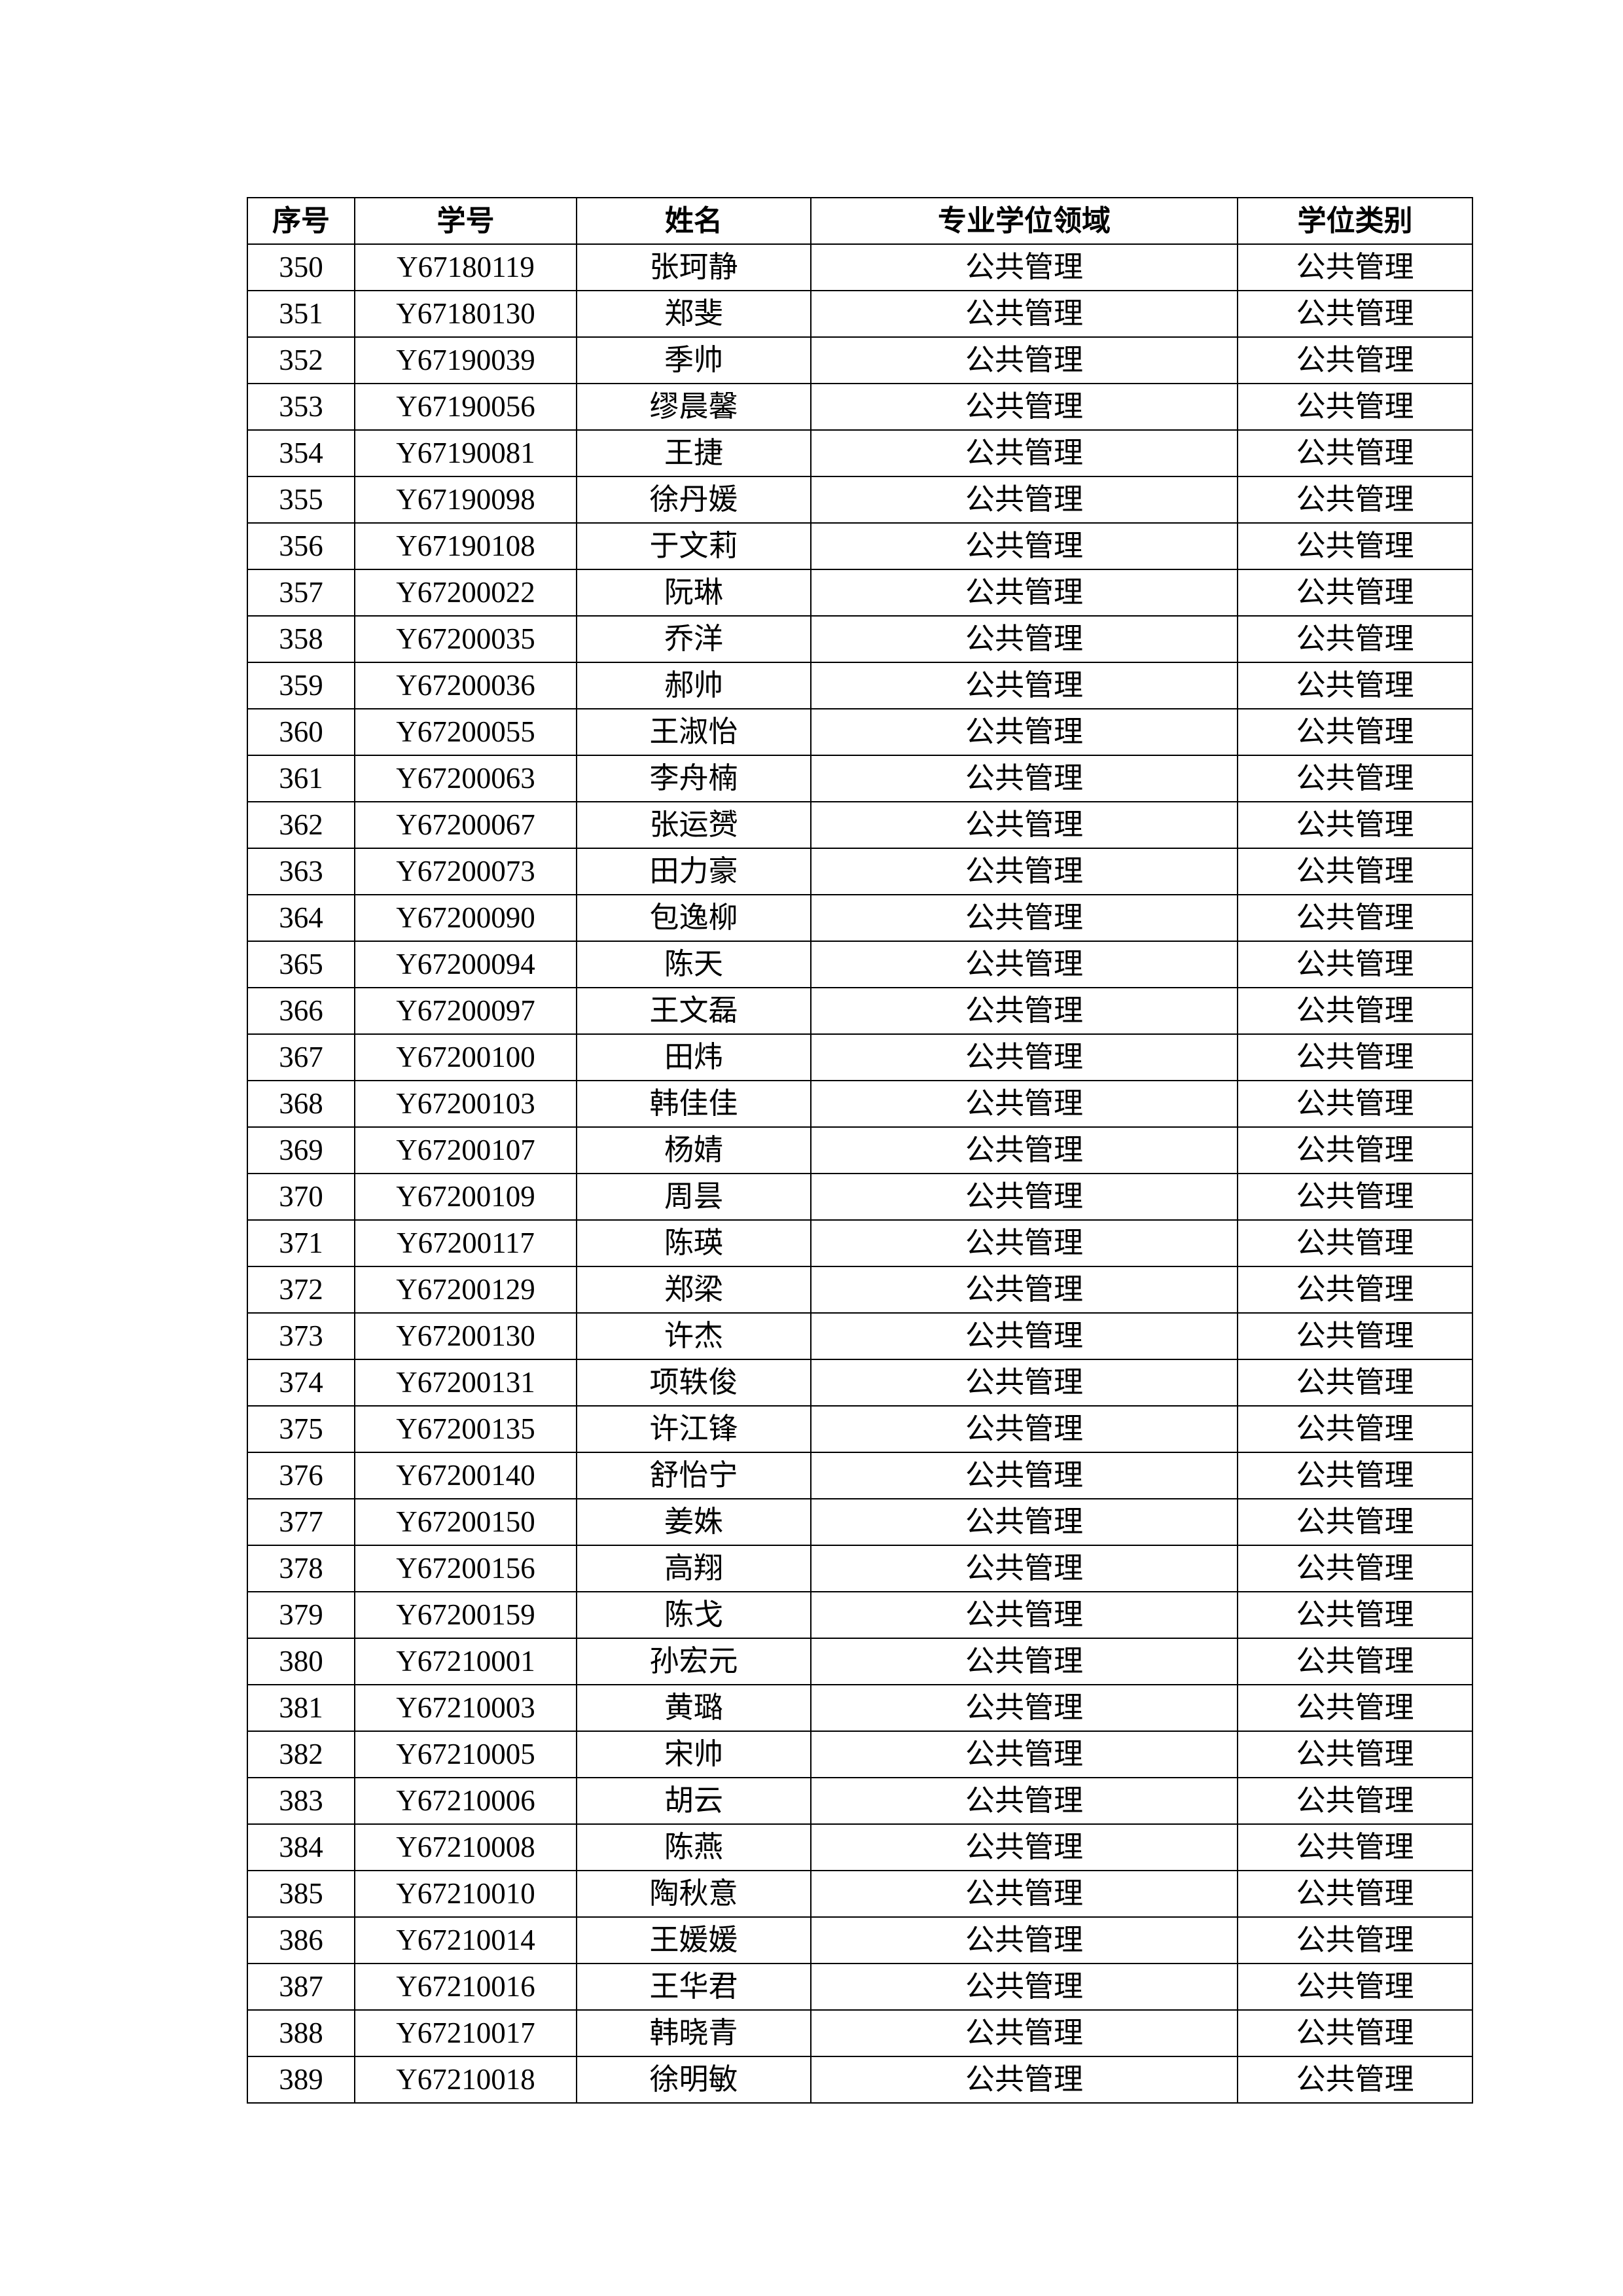  What do you see at coordinates (694, 964) in the screenshot?
I see `cell-name: 陈天` at bounding box center [694, 964].